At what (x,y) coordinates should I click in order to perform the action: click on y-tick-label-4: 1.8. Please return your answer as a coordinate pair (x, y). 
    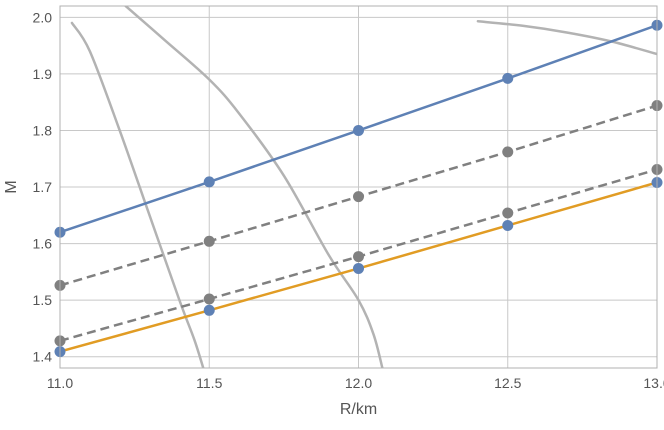
    Looking at the image, I should click on (43, 130).